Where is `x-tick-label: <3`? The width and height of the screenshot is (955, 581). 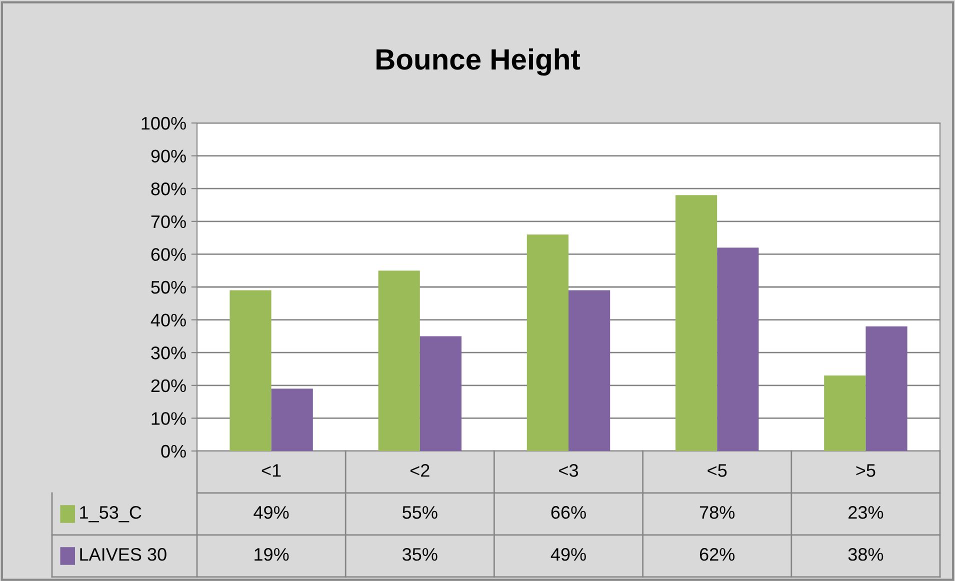 x-tick-label: <3 is located at coordinates (568, 470).